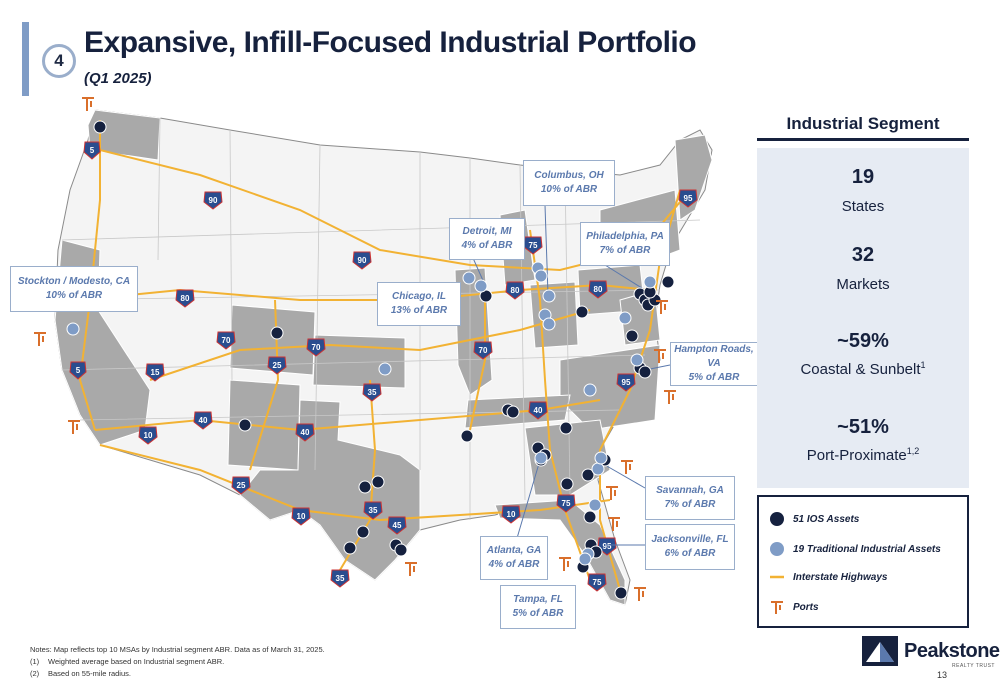  I want to click on segment-divider, so click(863, 139).